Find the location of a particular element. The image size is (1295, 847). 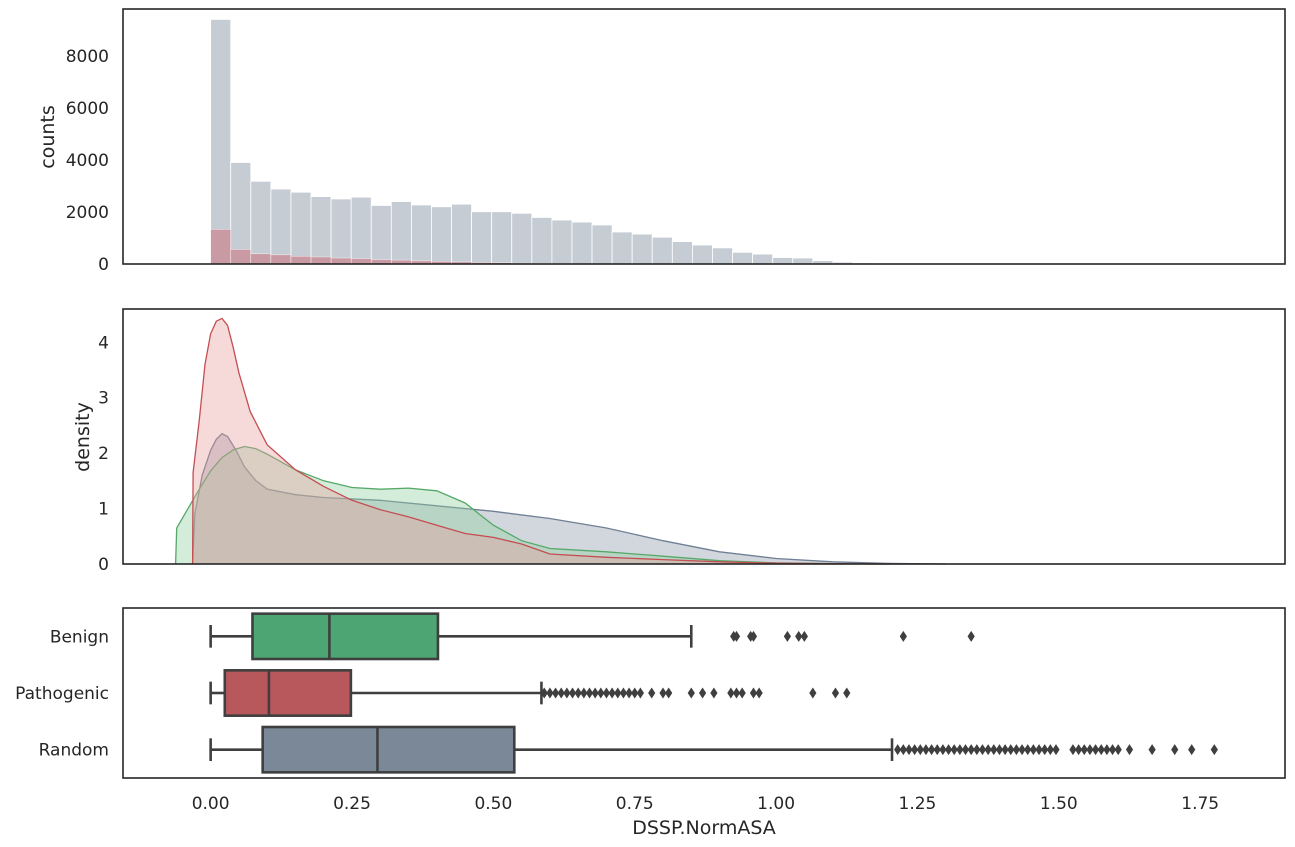

x-tick-label: 1.00 is located at coordinates (776, 804).